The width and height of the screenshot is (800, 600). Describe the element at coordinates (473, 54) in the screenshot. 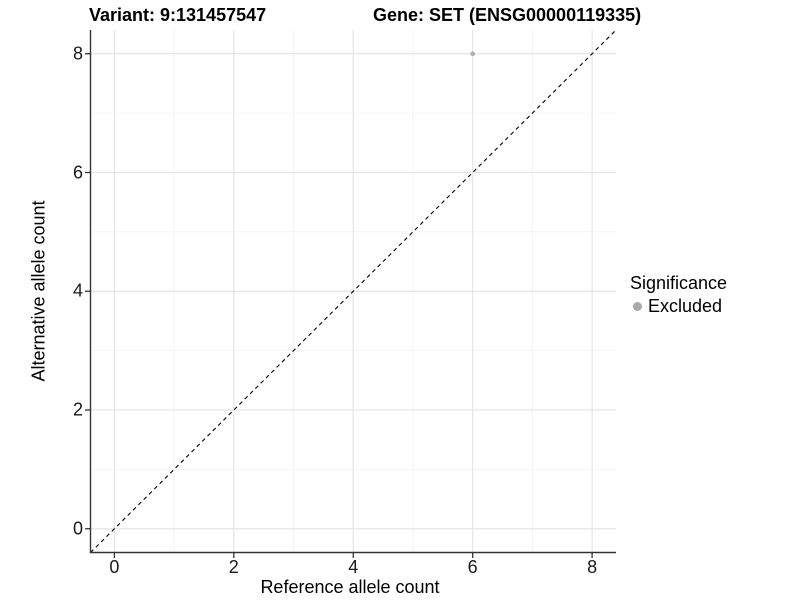

I see `data-point-excluded` at that location.